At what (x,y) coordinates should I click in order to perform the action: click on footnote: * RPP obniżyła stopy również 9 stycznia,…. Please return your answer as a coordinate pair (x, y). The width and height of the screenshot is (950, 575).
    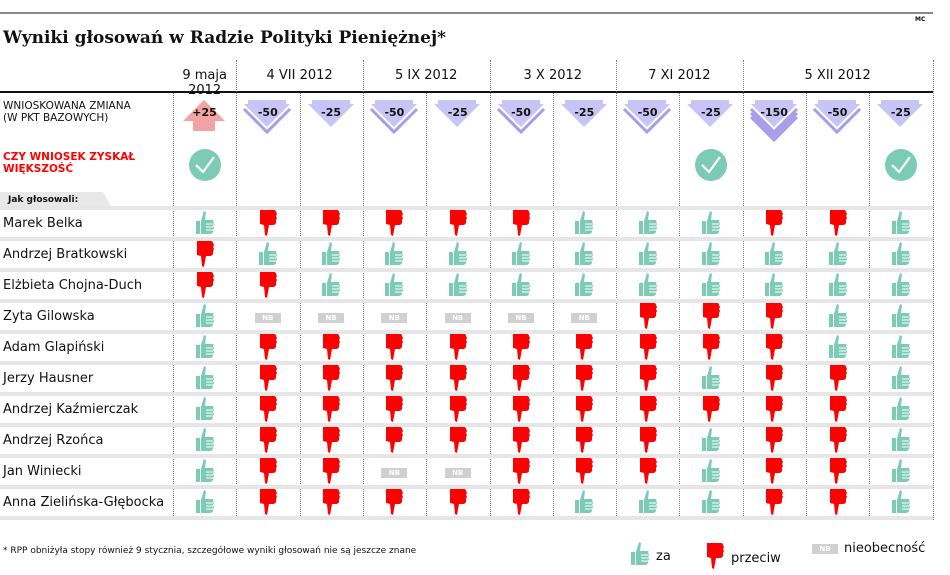
    Looking at the image, I should click on (210, 551).